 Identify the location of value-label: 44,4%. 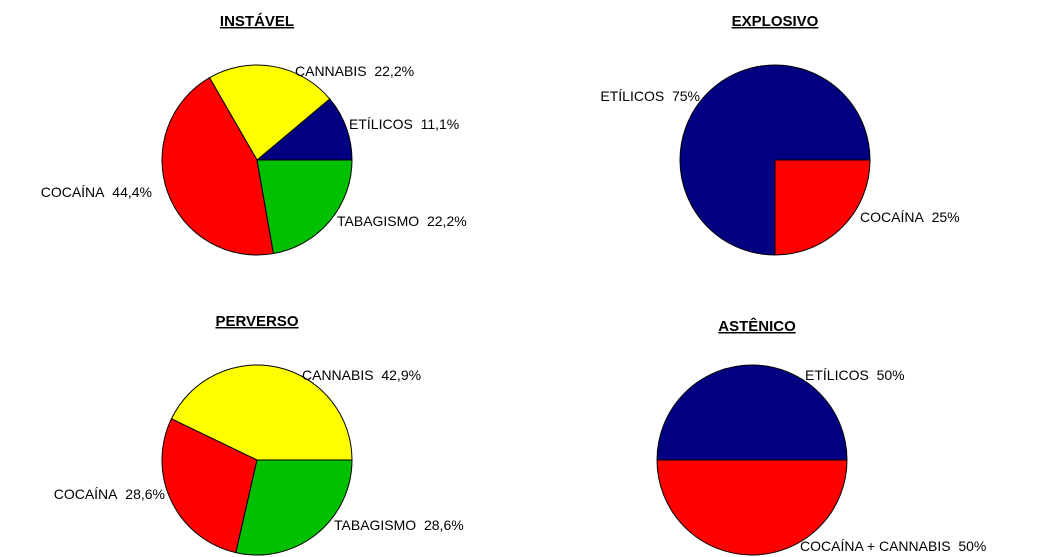
(132, 192).